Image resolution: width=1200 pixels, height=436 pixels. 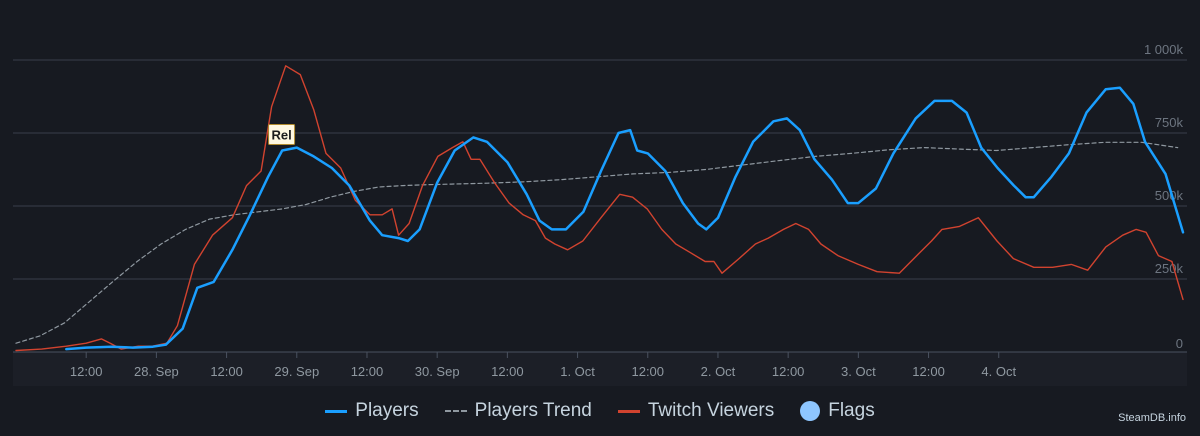 I want to click on flag-box, so click(x=282, y=134).